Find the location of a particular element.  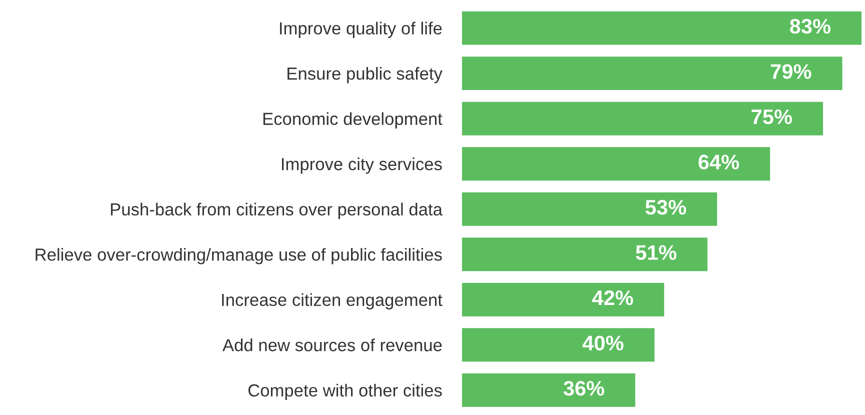

y-tick-label: Improve quality of life is located at coordinates (361, 30).